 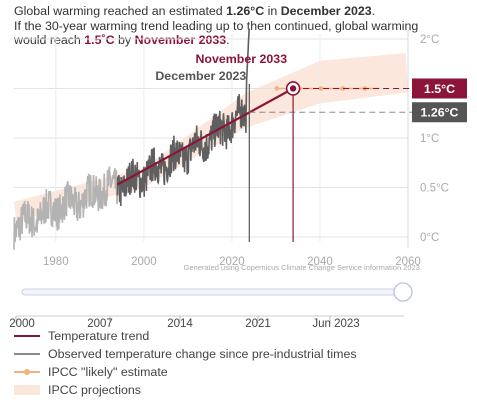 I want to click on legend-label: IPCC projections, so click(x=94, y=390).